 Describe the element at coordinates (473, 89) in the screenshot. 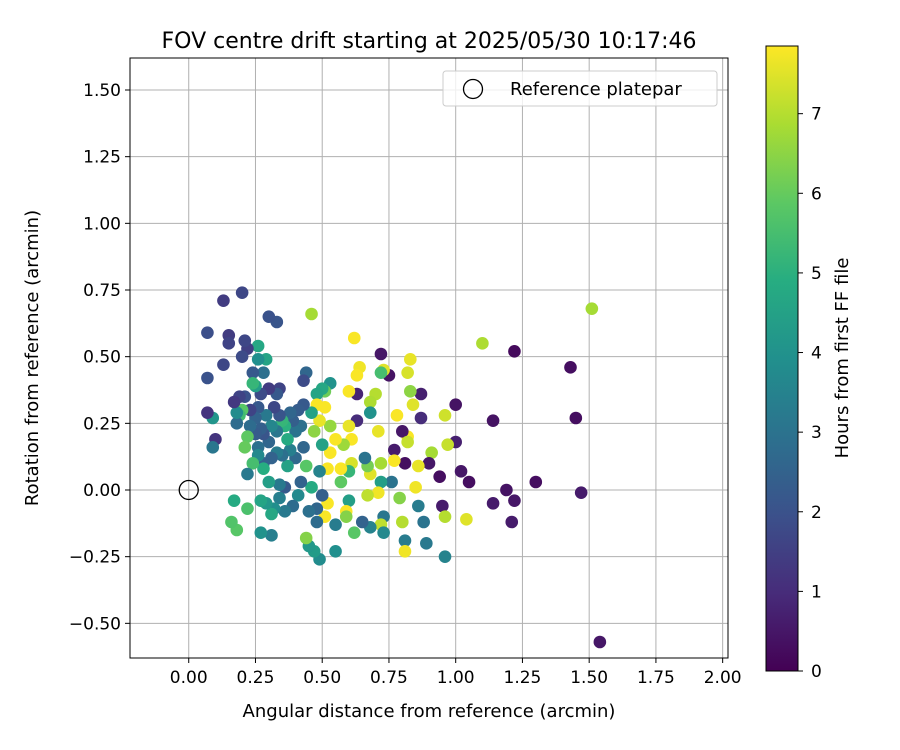

I see `legend-reference-marker-icon` at that location.